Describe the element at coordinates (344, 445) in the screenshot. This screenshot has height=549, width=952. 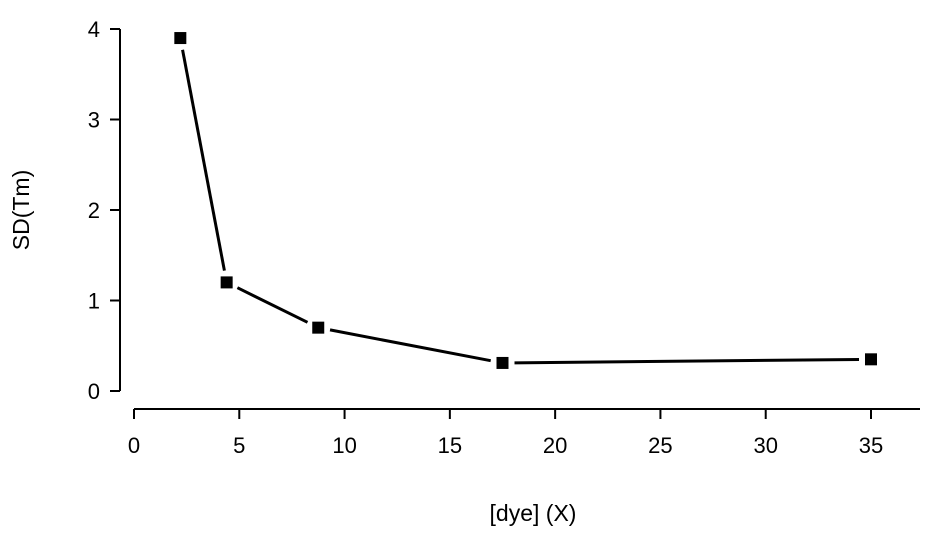
I see `x-tick-label-10: 10` at that location.